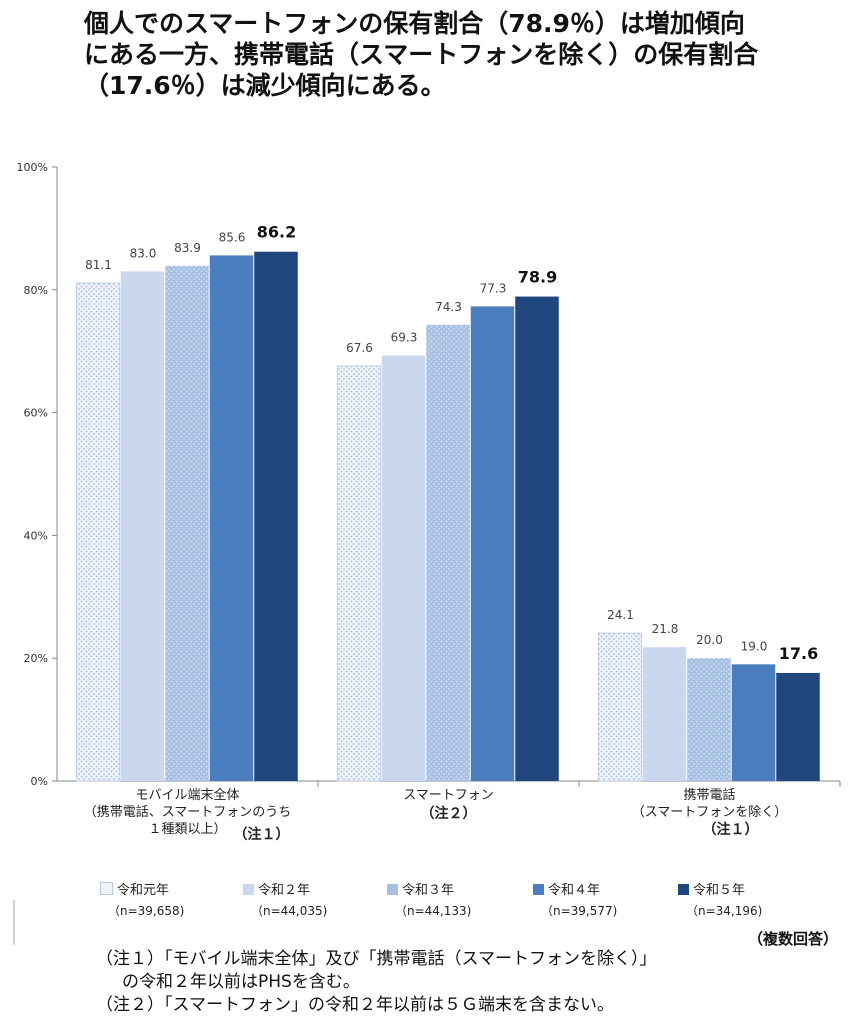 The width and height of the screenshot is (850, 1024). Describe the element at coordinates (724, 911) in the screenshot. I see `legend-sample-size: （n=34,196)` at that location.